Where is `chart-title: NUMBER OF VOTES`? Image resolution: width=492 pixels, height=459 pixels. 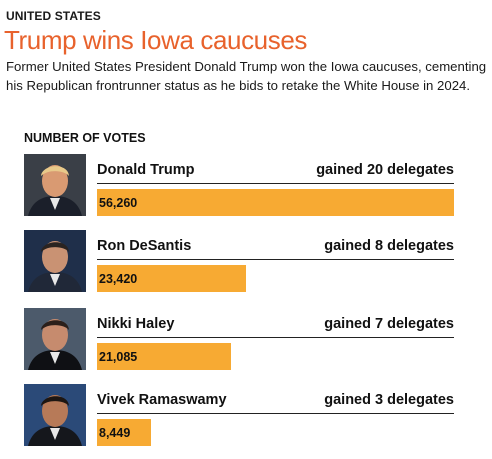
chart-title: NUMBER OF VOTES is located at coordinates (85, 138).